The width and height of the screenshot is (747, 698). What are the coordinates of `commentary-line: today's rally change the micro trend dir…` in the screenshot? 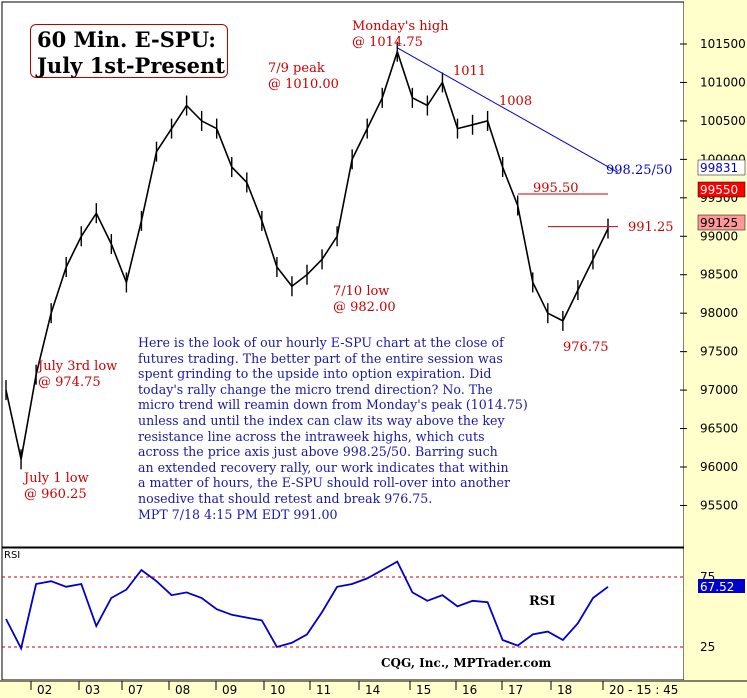 It's located at (315, 389).